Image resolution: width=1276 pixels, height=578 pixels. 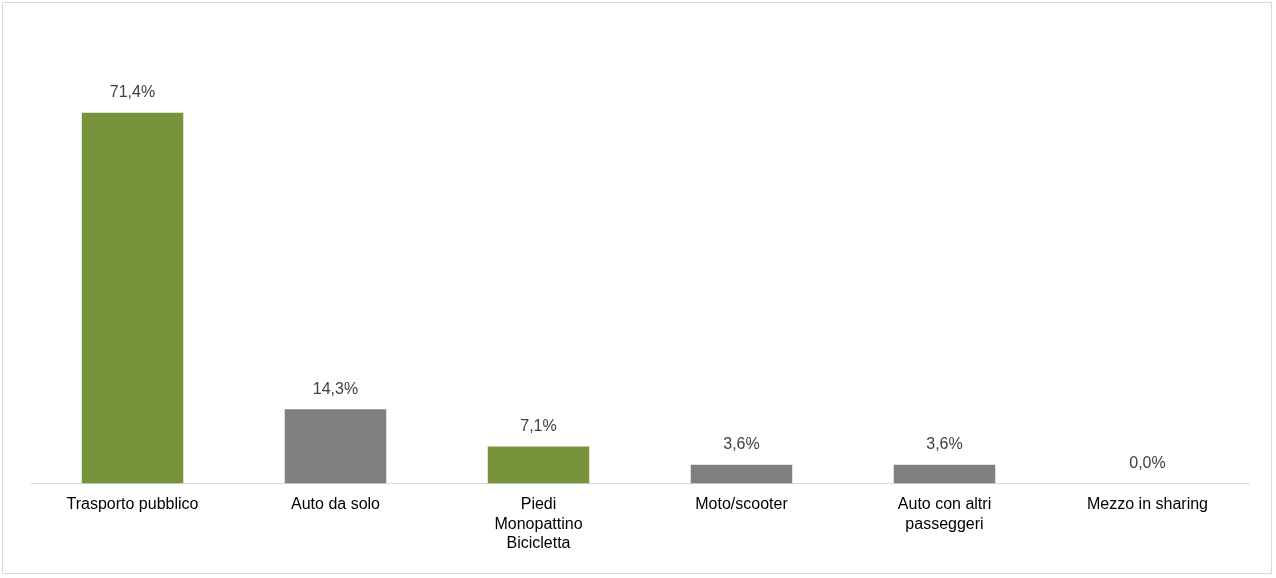 What do you see at coordinates (336, 504) in the screenshot?
I see `x-tick-label: Auto da solo` at bounding box center [336, 504].